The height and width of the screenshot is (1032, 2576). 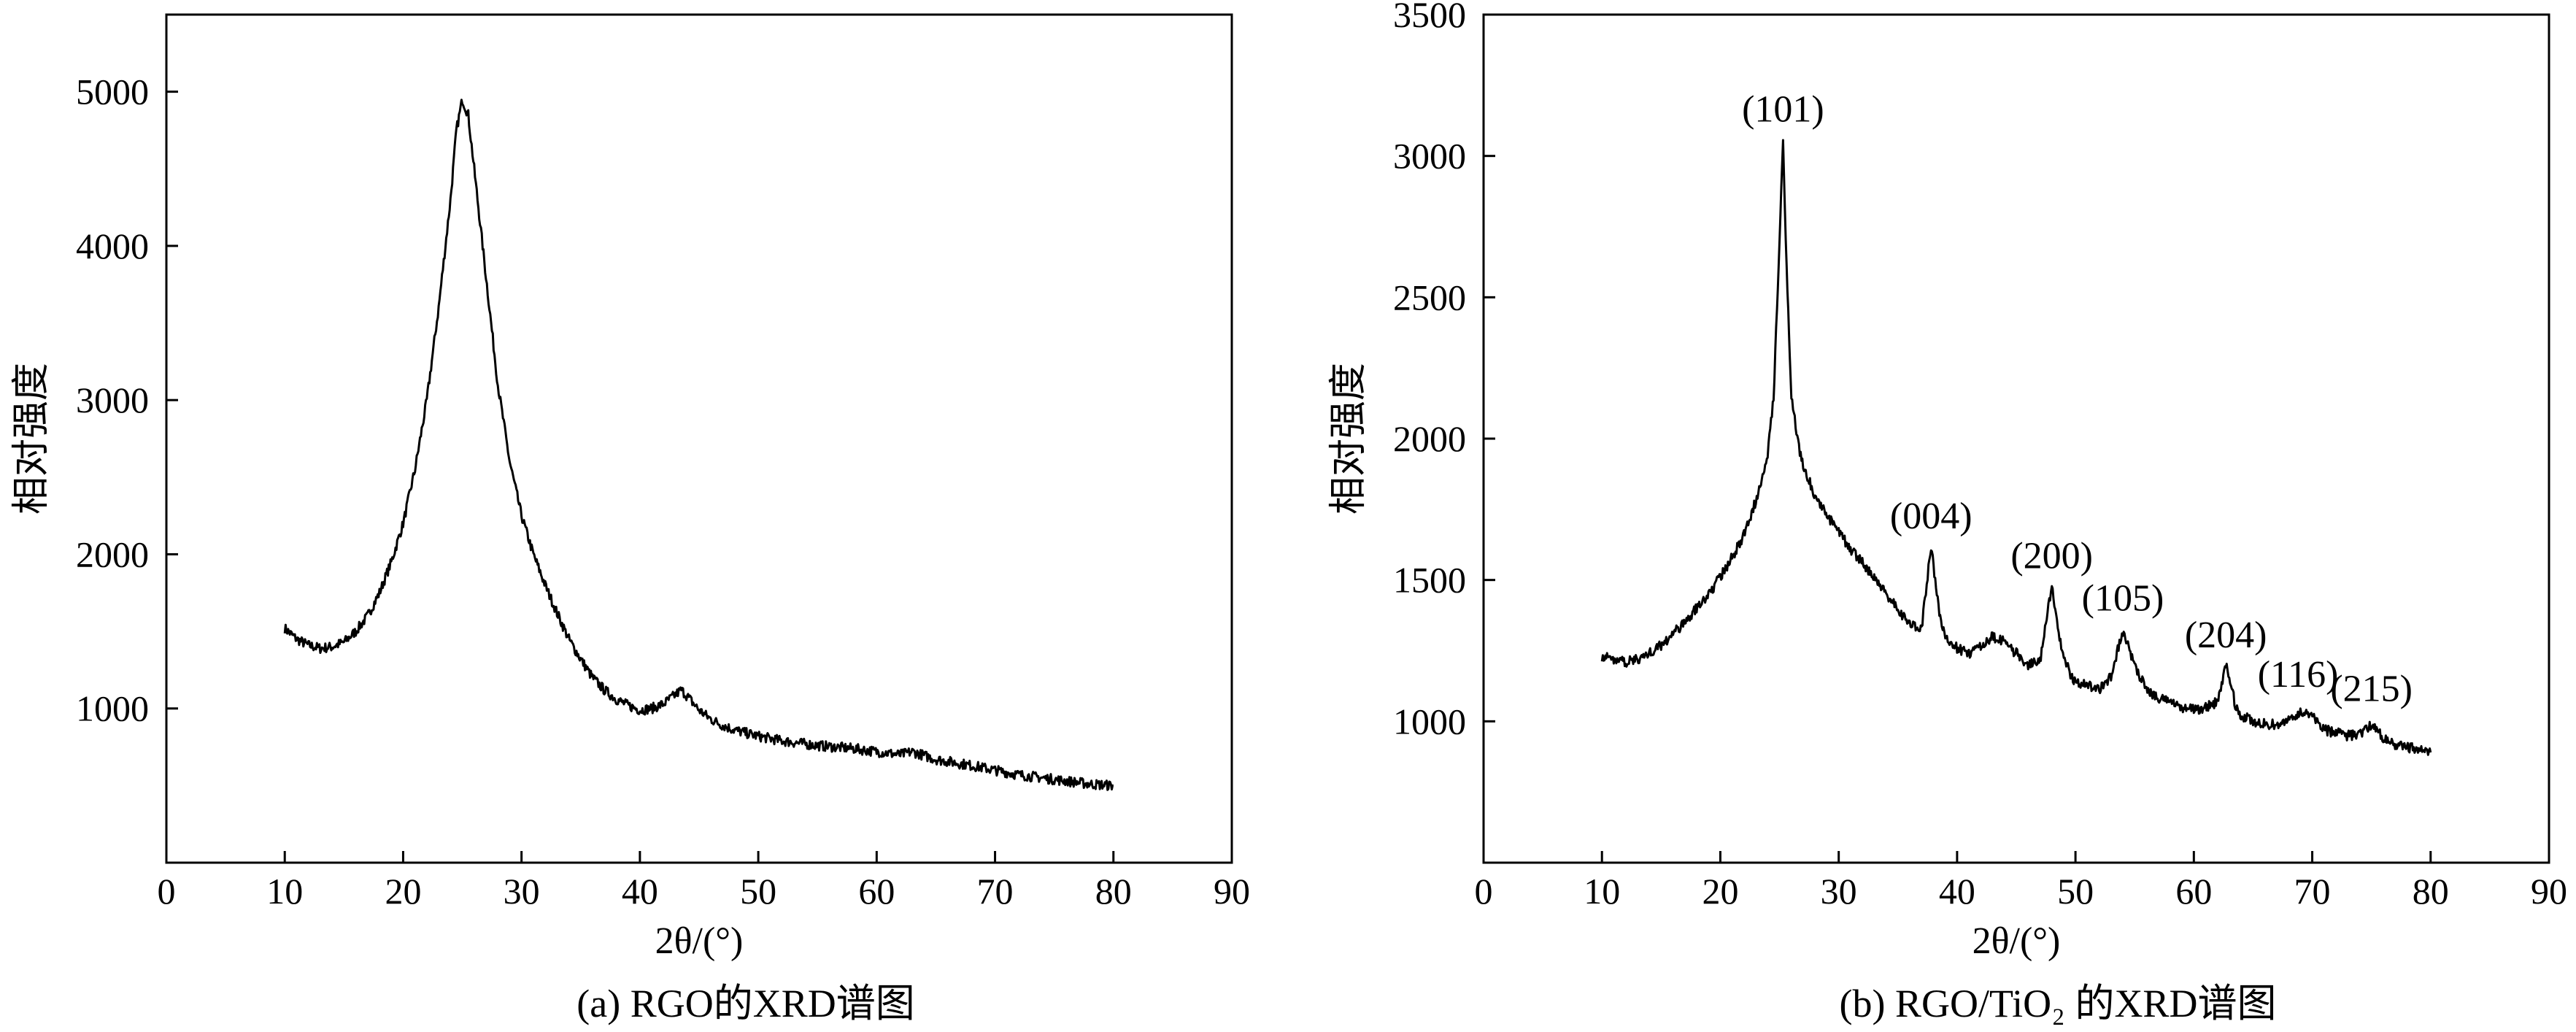 I want to click on peak-annotation: (200), so click(x=2051, y=556).